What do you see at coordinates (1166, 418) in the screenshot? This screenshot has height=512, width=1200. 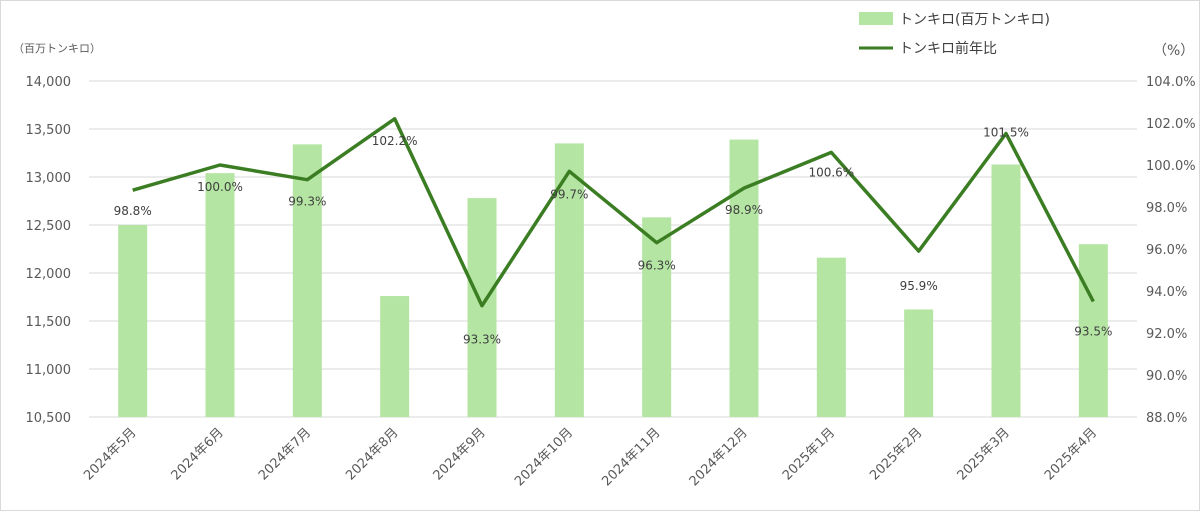 I see `right-tick-label: 88.0%` at bounding box center [1166, 418].